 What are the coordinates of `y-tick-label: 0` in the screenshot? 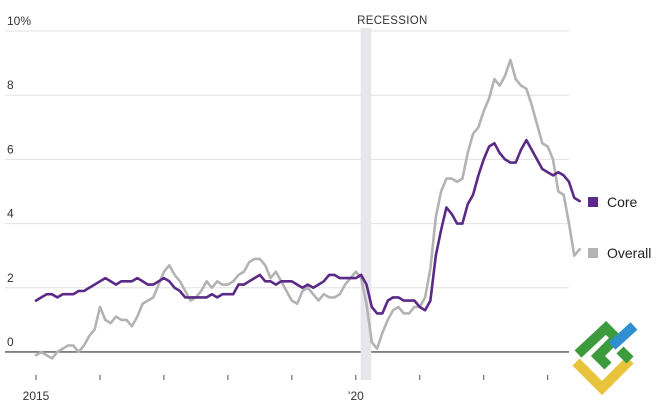 It's located at (10, 342).